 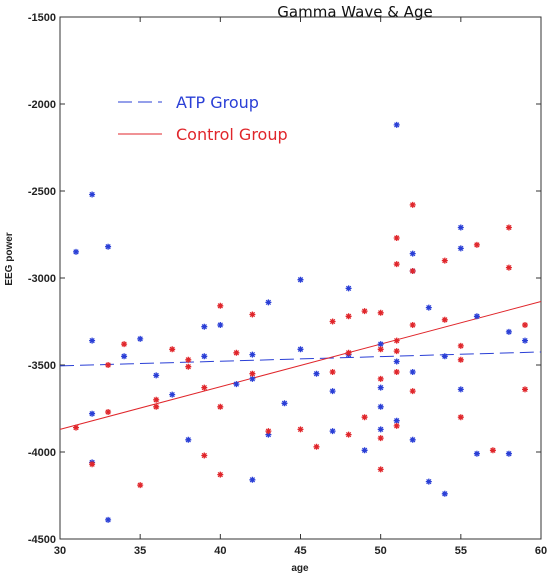 What do you see at coordinates (300, 551) in the screenshot?
I see `x-tick-label: 45` at bounding box center [300, 551].